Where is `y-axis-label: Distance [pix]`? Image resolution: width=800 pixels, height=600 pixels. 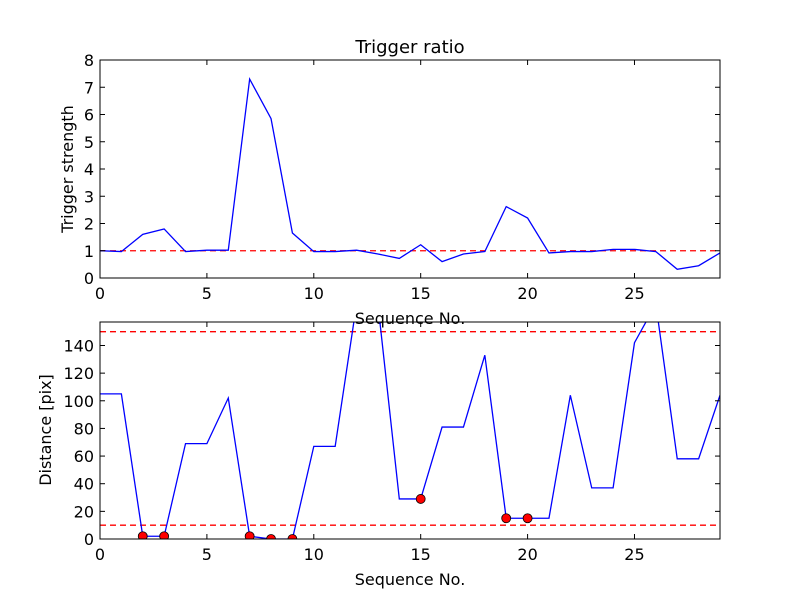
y-axis-label: Distance [pix] is located at coordinates (45, 430).